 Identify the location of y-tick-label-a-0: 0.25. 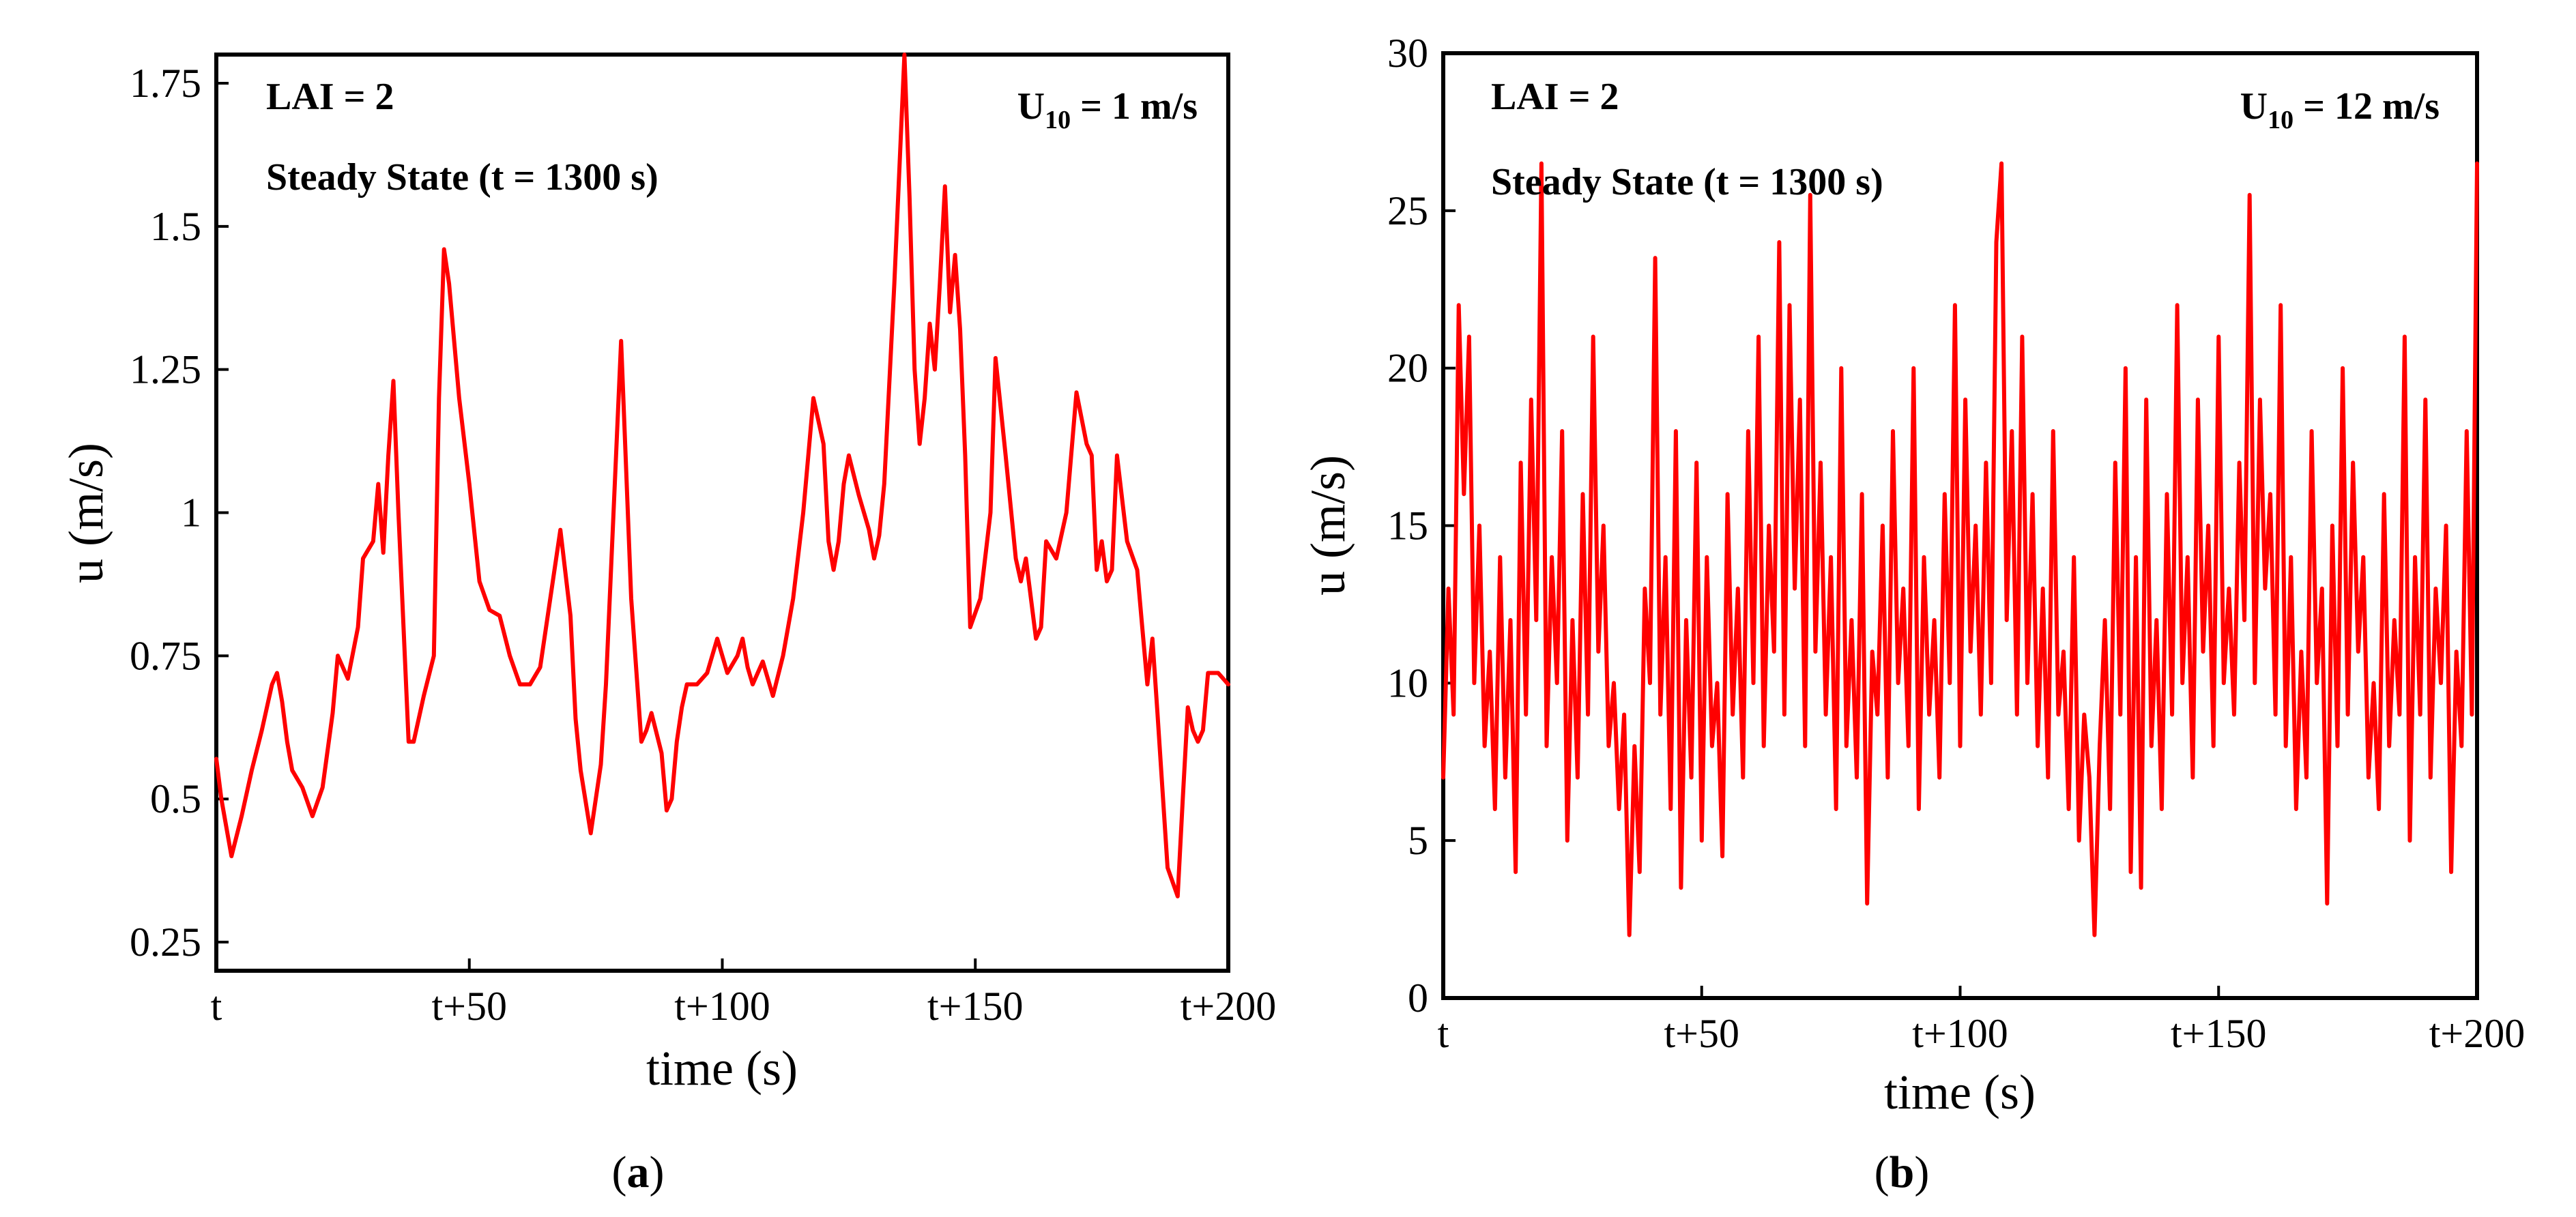
(165, 942).